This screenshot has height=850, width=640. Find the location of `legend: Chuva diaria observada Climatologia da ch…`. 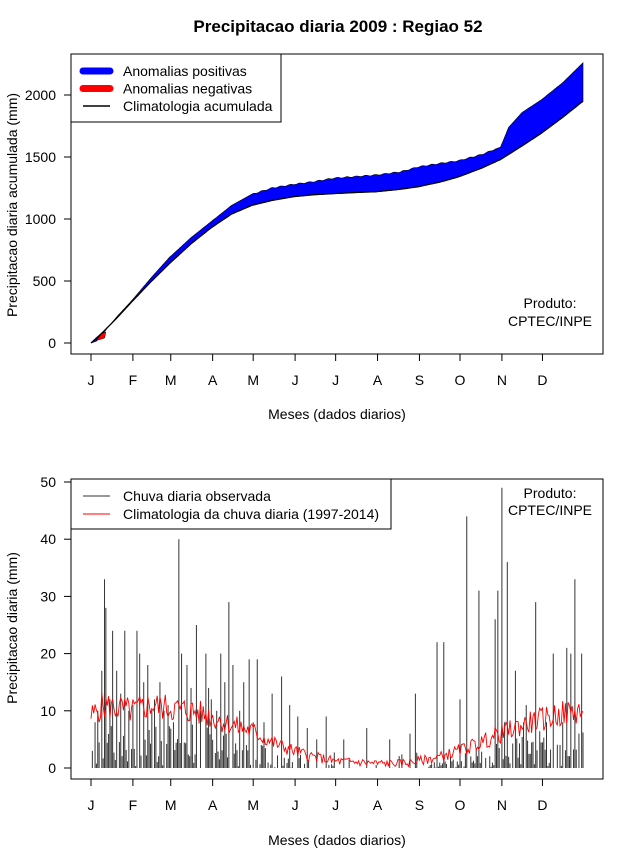

legend: Chuva diaria observada Climatologia da ch… is located at coordinates (231, 504).